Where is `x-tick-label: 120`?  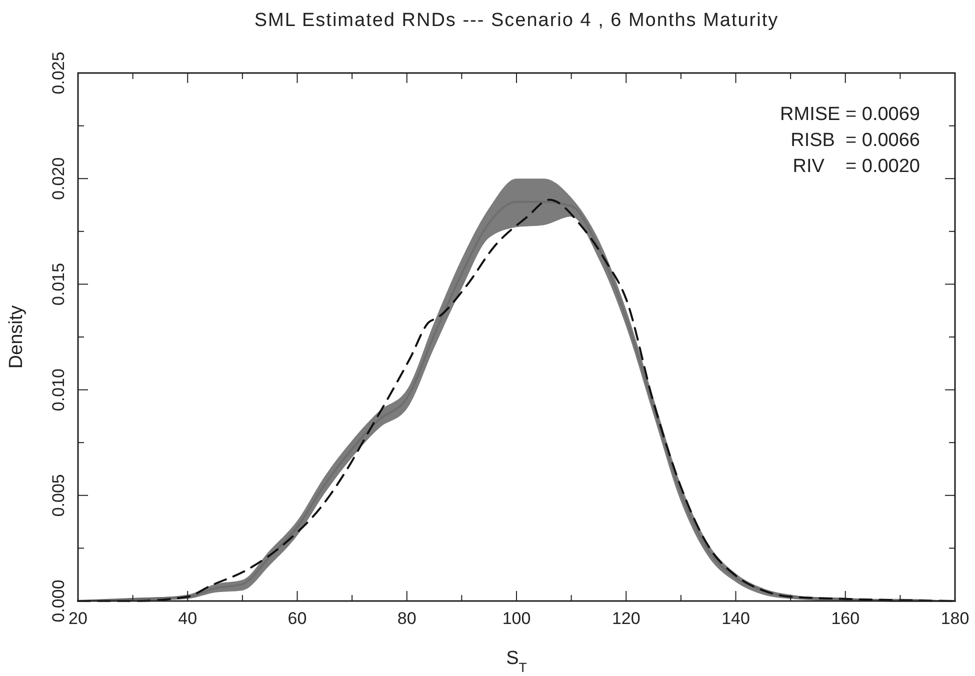 x-tick-label: 120 is located at coordinates (626, 618).